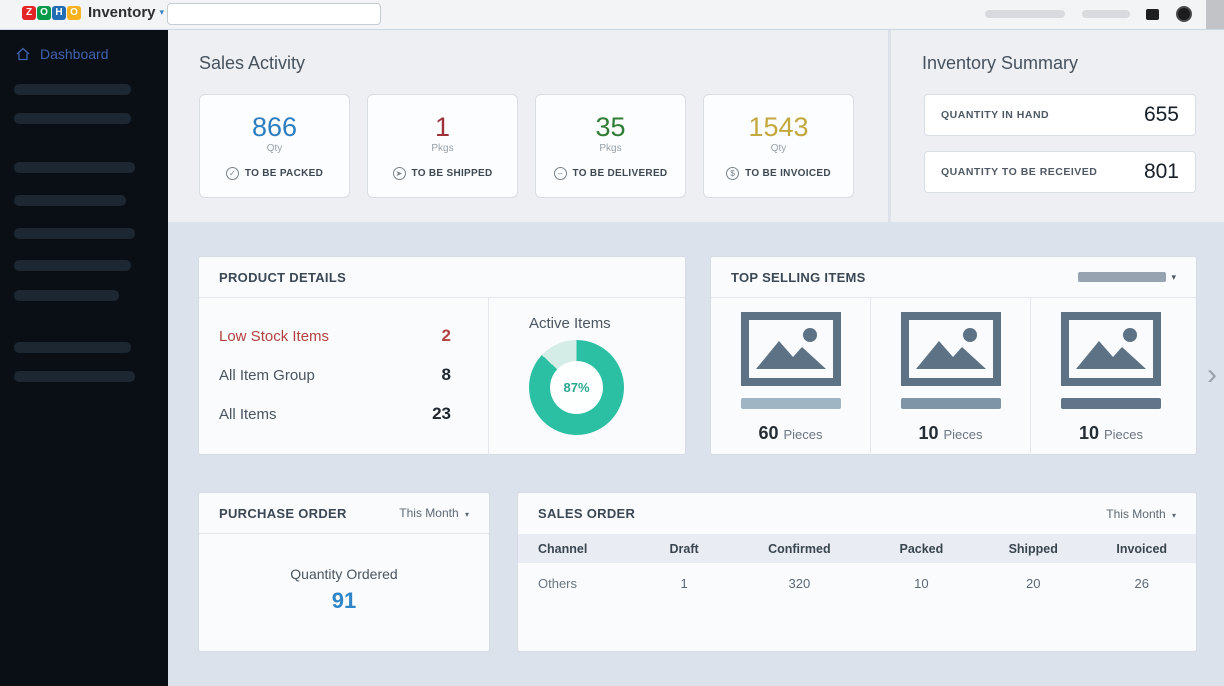  Describe the element at coordinates (162, 12) in the screenshot. I see `app-switcher-caret-icon: ▾` at that location.